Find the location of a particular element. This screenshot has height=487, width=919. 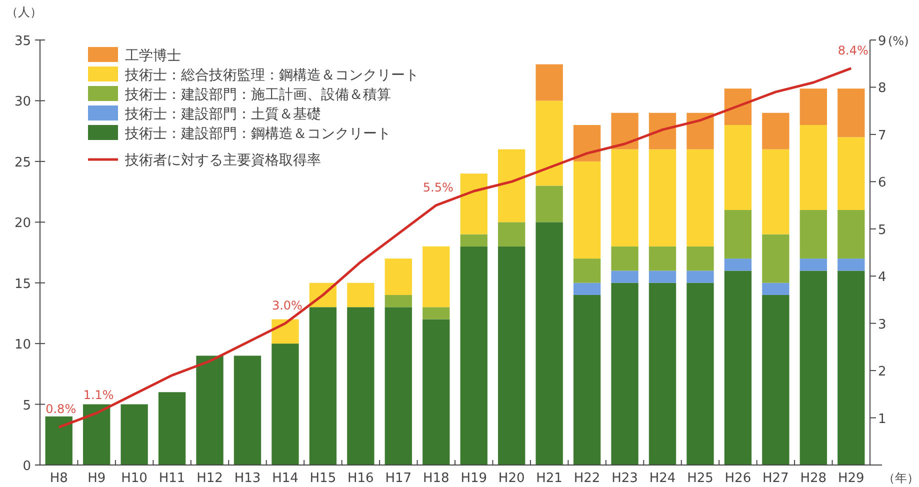

x-tick-label: H15 is located at coordinates (323, 478).